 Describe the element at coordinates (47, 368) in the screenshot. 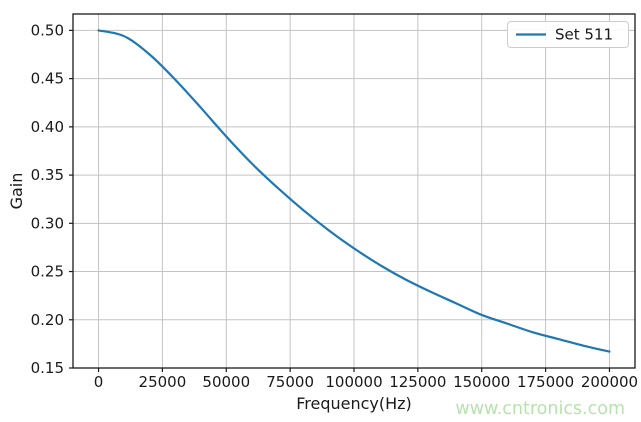

I see `y-tick-label: 0.15` at that location.